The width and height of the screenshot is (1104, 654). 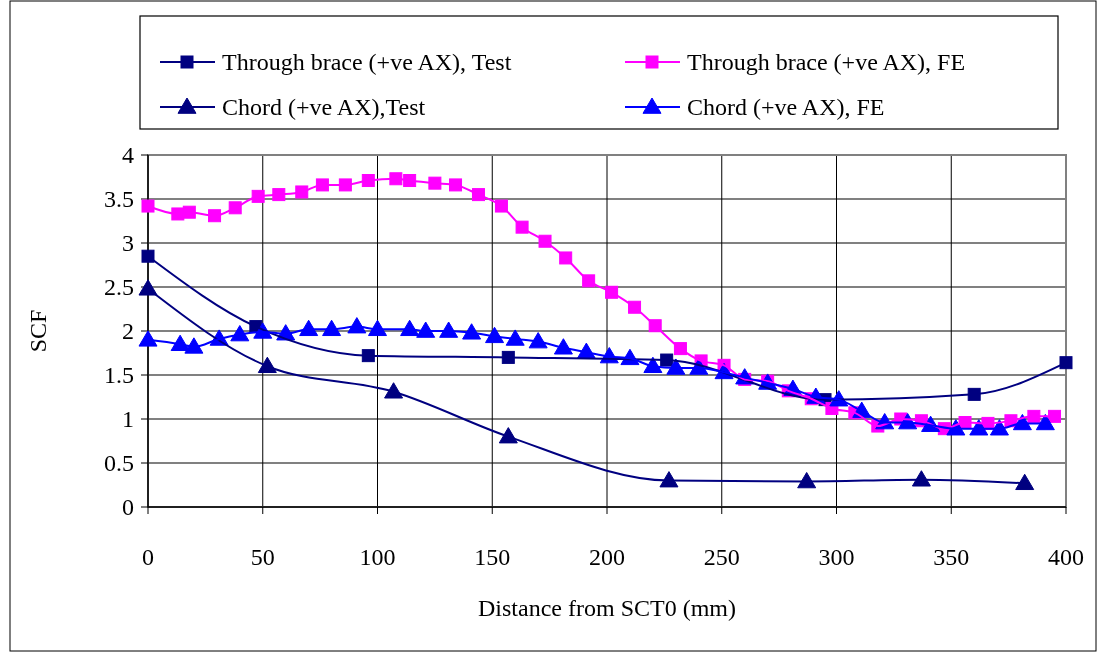 I want to click on y-tick-label: 1, so click(x=128, y=419).